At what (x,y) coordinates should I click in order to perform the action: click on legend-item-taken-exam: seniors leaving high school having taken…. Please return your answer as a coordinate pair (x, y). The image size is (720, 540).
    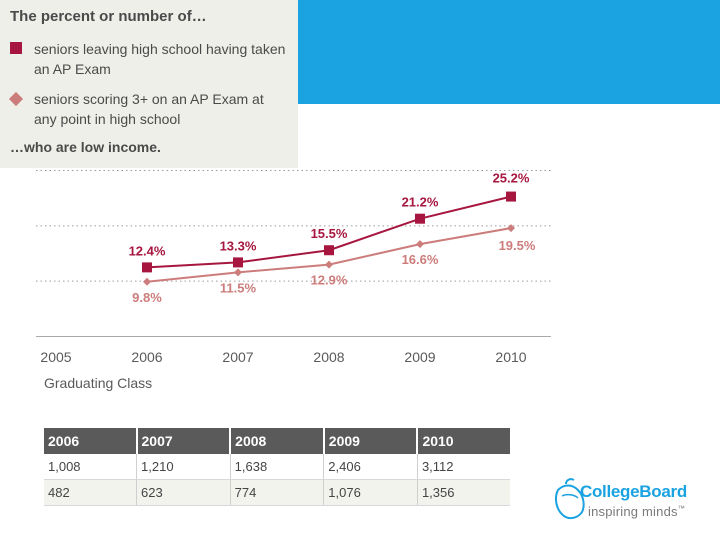
    Looking at the image, I should click on (149, 59).